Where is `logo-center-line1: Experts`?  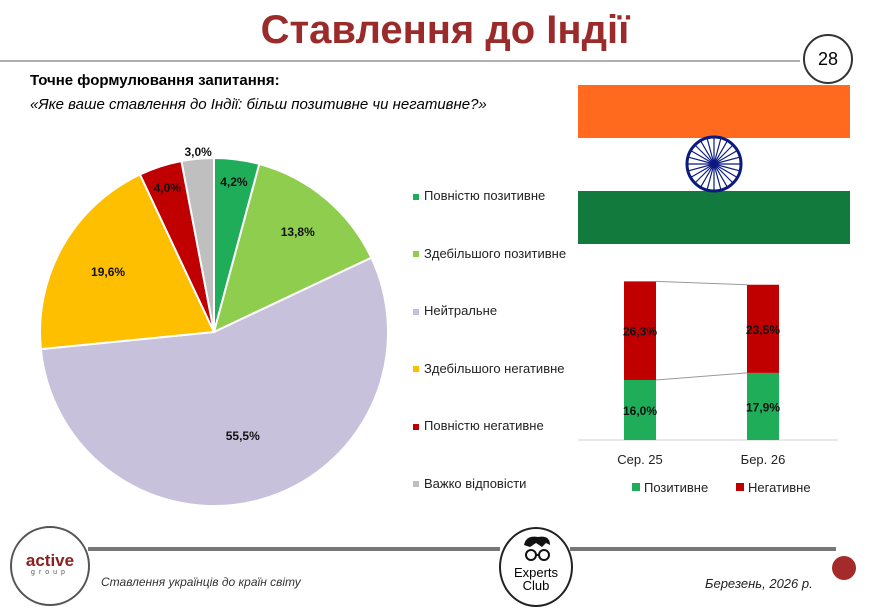
logo-center-line1: Experts is located at coordinates (536, 572).